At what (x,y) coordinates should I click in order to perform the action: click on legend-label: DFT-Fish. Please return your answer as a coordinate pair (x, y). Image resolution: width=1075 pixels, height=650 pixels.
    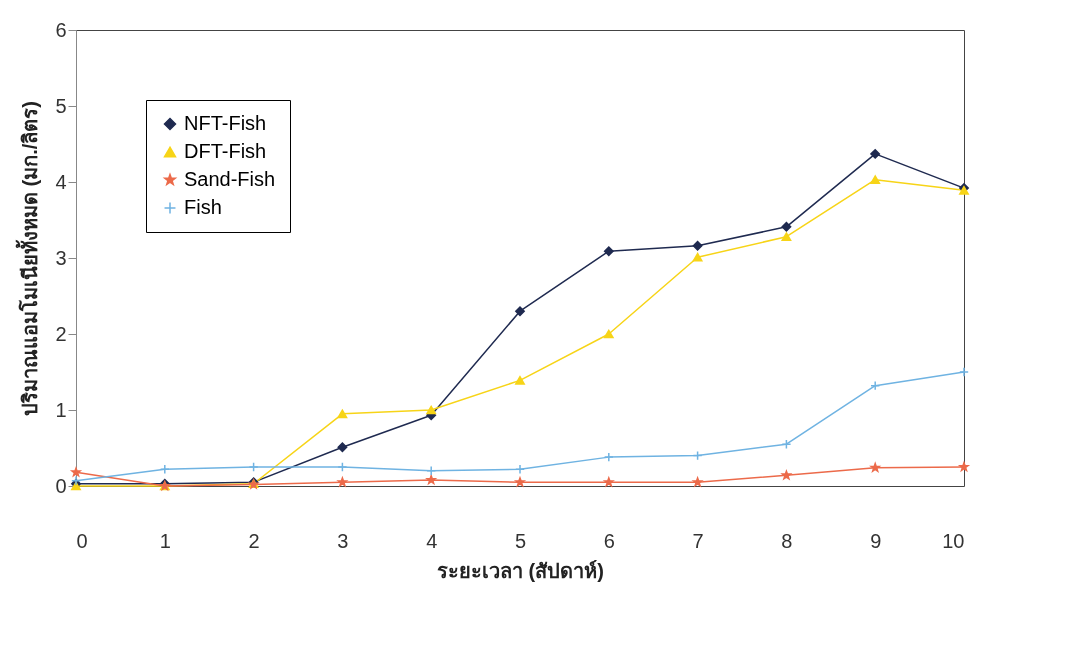
    Looking at the image, I should click on (225, 151).